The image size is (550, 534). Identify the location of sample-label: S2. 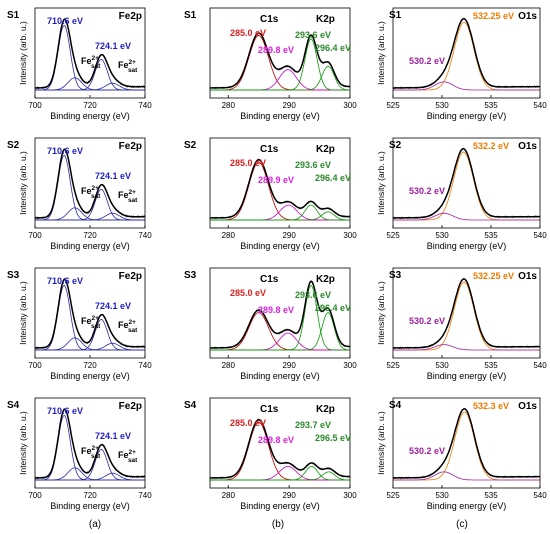
(190, 145).